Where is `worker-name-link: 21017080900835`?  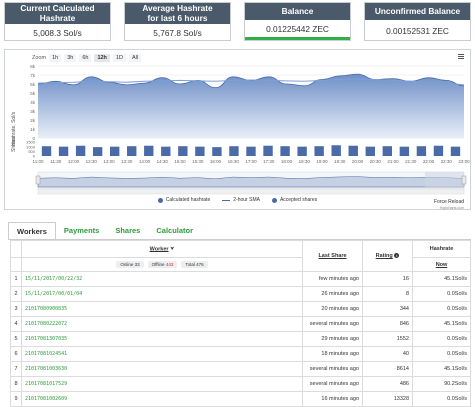
worker-name-link: 21017080900835 is located at coordinates (162, 309).